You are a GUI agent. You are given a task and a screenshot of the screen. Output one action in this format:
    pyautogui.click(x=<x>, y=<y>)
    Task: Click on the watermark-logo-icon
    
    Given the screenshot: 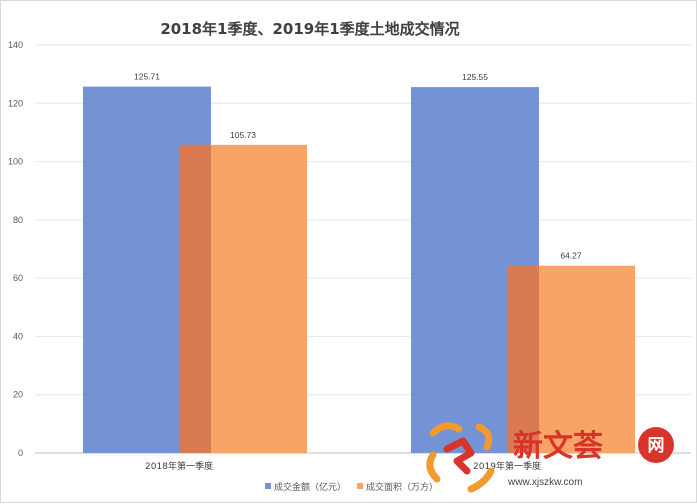 What is the action you would take?
    pyautogui.click(x=460, y=457)
    